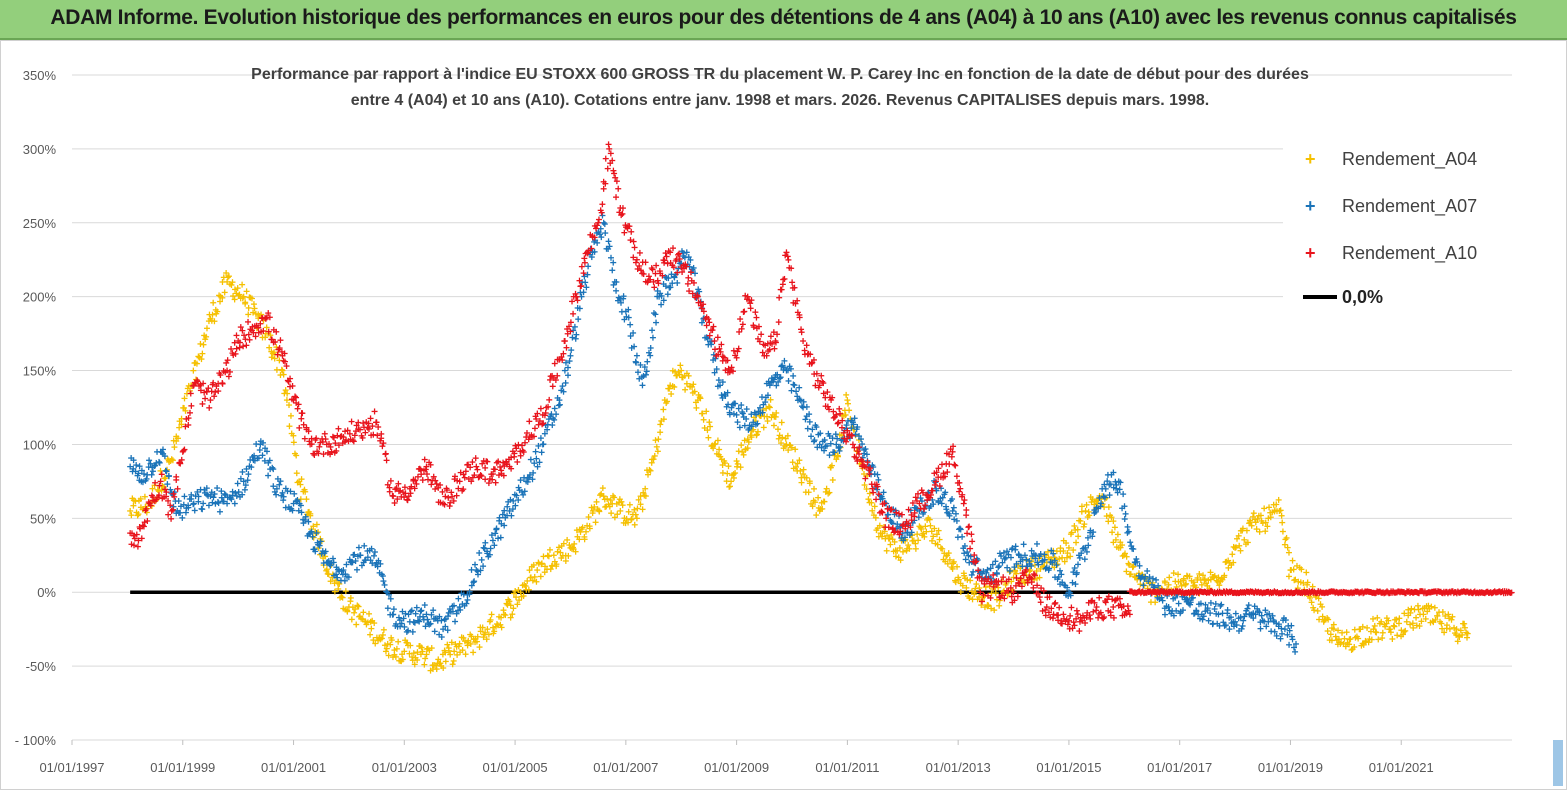 This screenshot has height=790, width=1567. I want to click on x-tick-label: 01/01/2017, so click(1179, 767).